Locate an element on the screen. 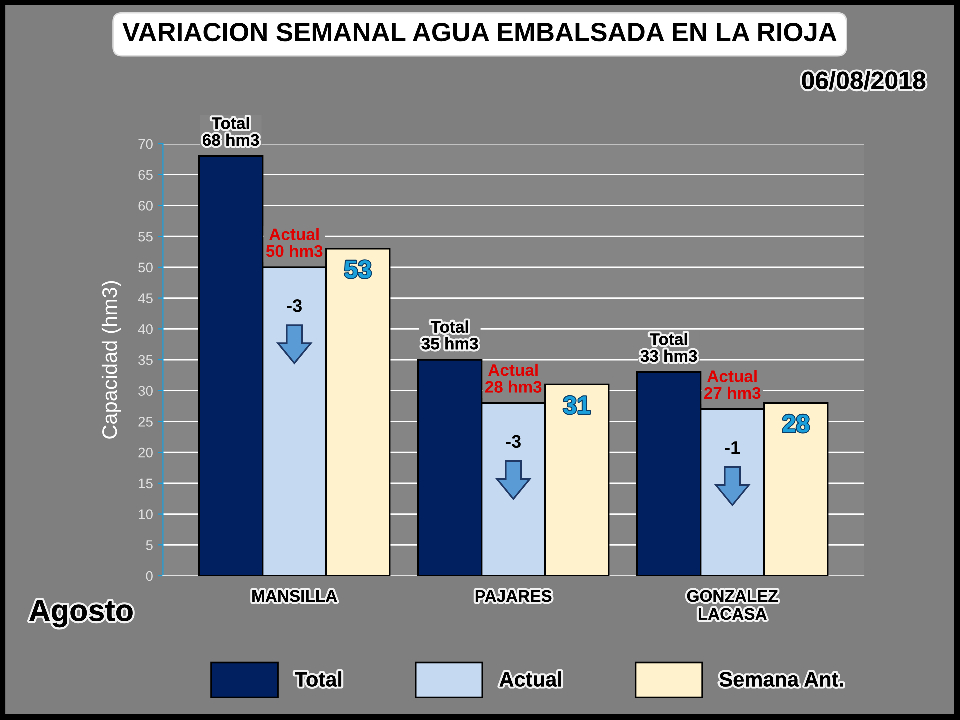  data-label: Actual 50 hm3 is located at coordinates (294, 243).